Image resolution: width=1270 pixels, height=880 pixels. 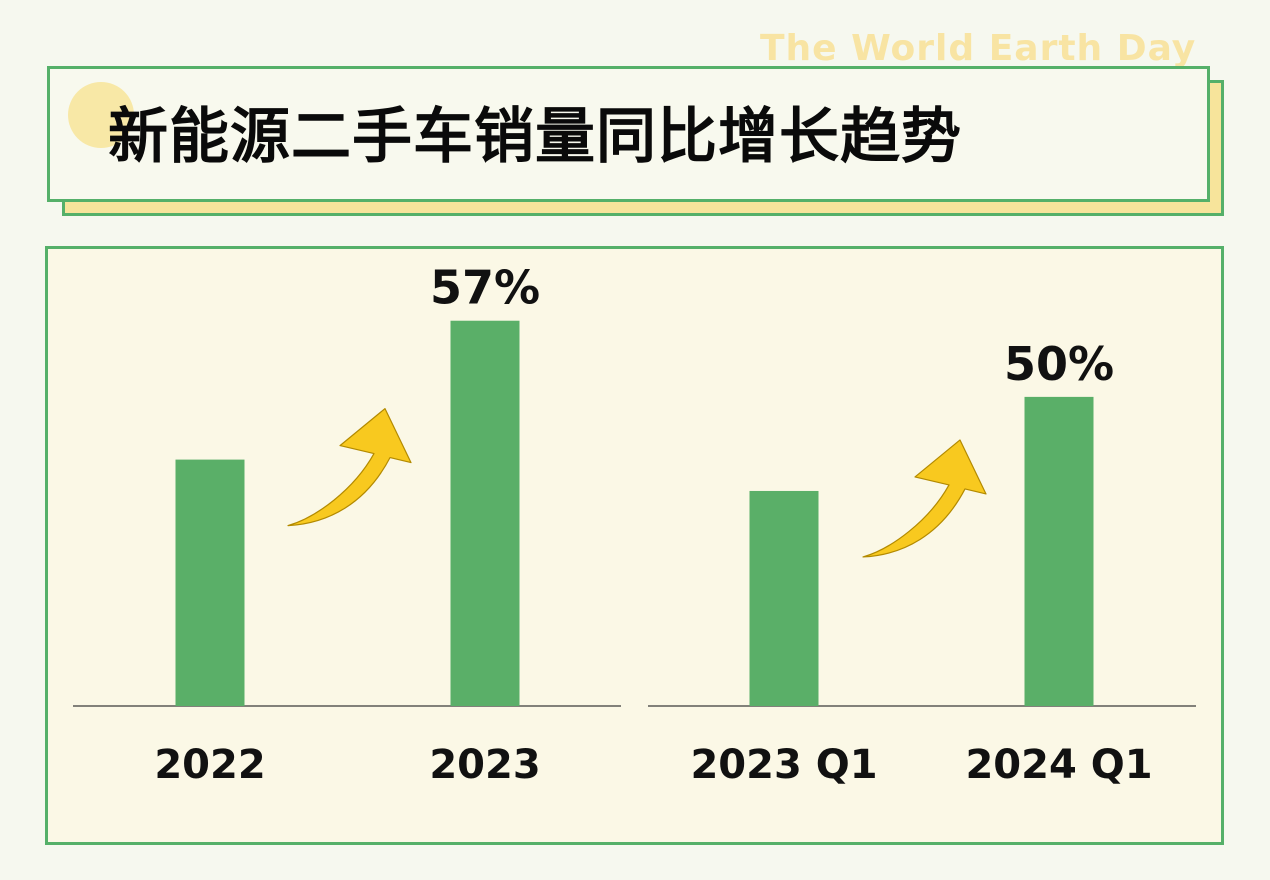 I want to click on tick-label: 2023 Q1, so click(x=783, y=765).